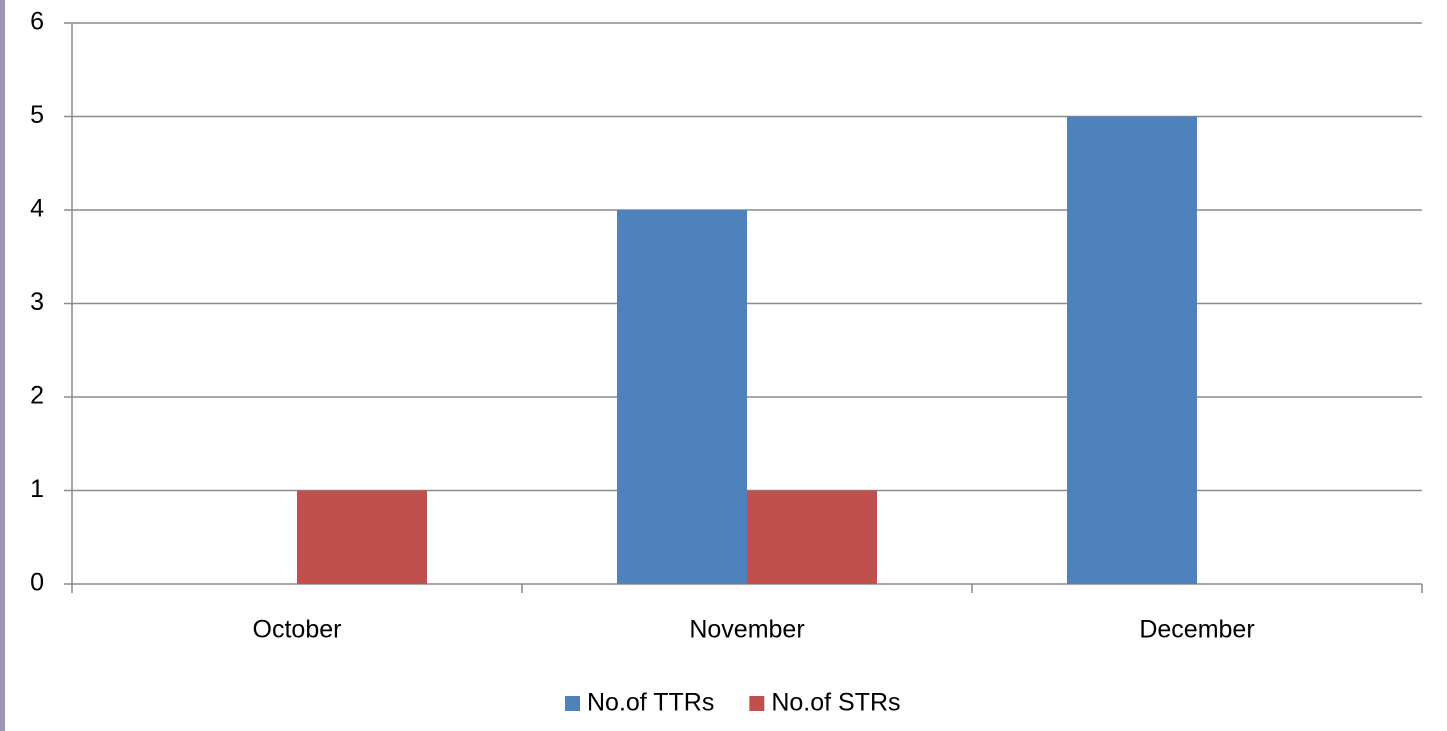  What do you see at coordinates (2, 365) in the screenshot?
I see `left-border` at bounding box center [2, 365].